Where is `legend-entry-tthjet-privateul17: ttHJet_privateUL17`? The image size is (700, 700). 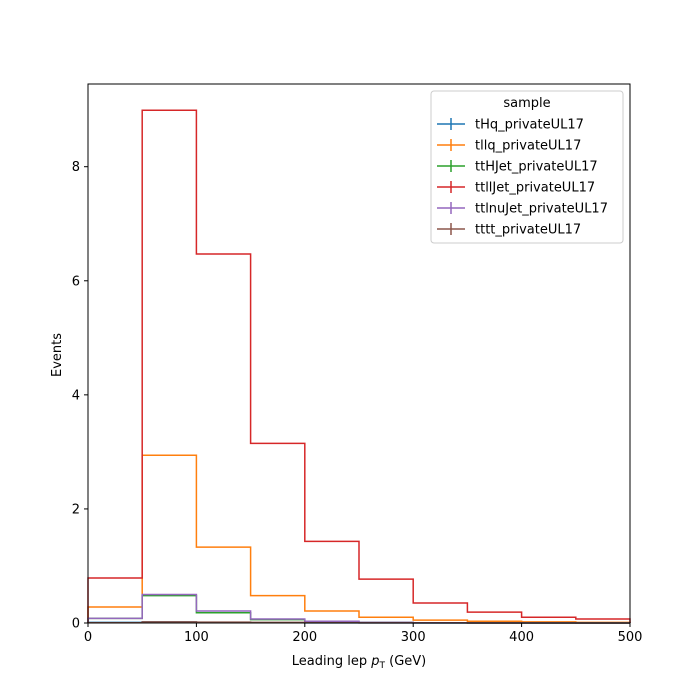 legend-entry-tthjet-privateul17: ttHJet_privateUL17 is located at coordinates (517, 167).